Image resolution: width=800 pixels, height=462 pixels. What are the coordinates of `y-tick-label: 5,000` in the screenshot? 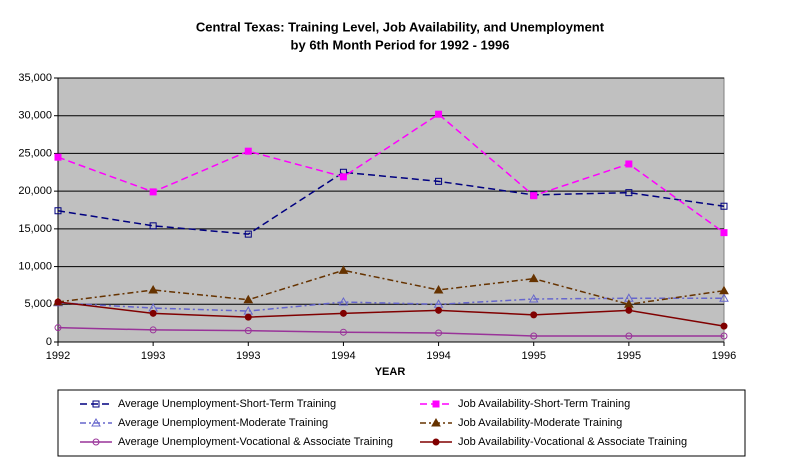 It's located at (38, 304).